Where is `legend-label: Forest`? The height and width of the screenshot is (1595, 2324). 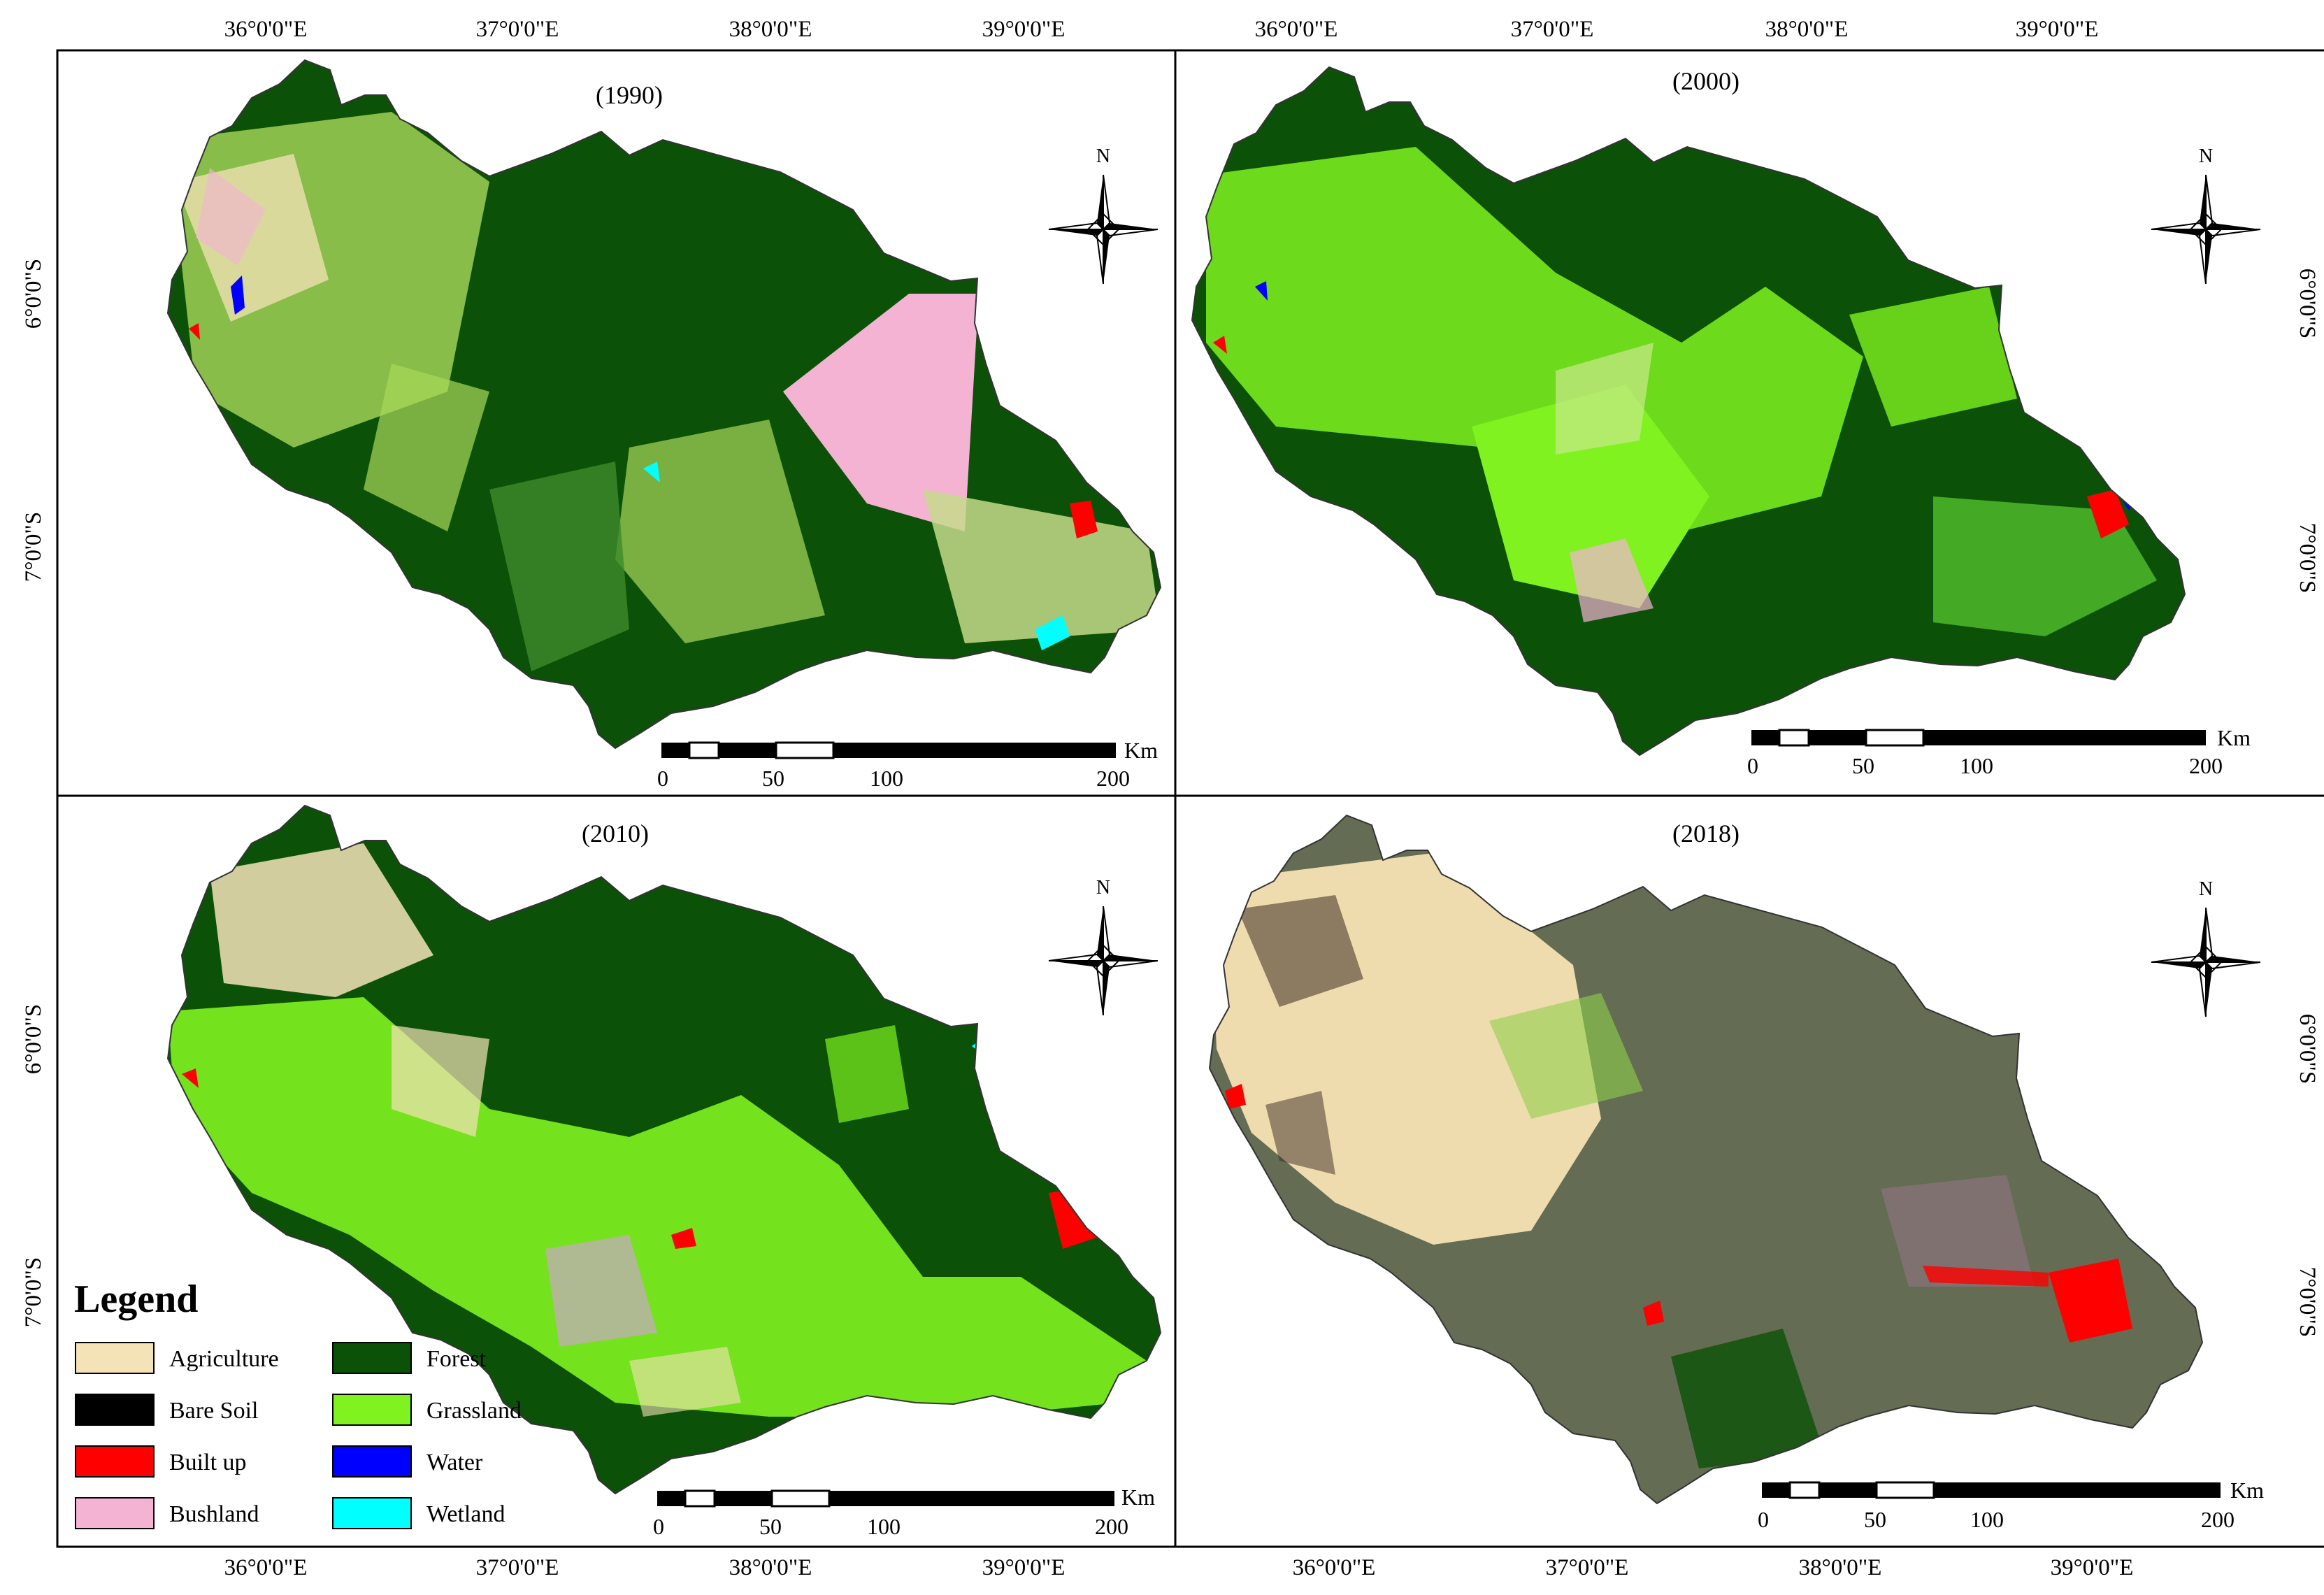 legend-label: Forest is located at coordinates (456, 1359).